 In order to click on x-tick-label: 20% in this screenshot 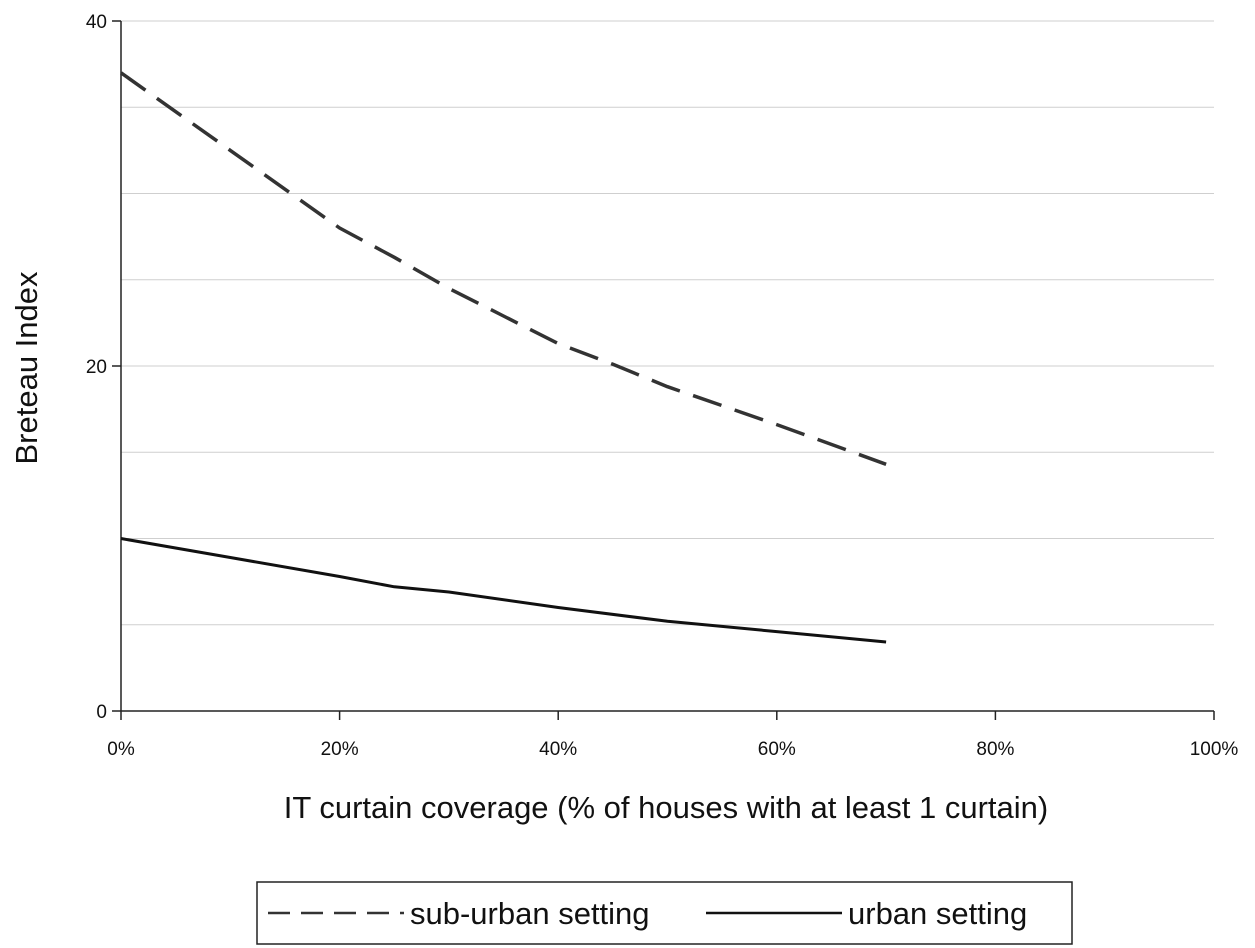, I will do `click(340, 749)`.